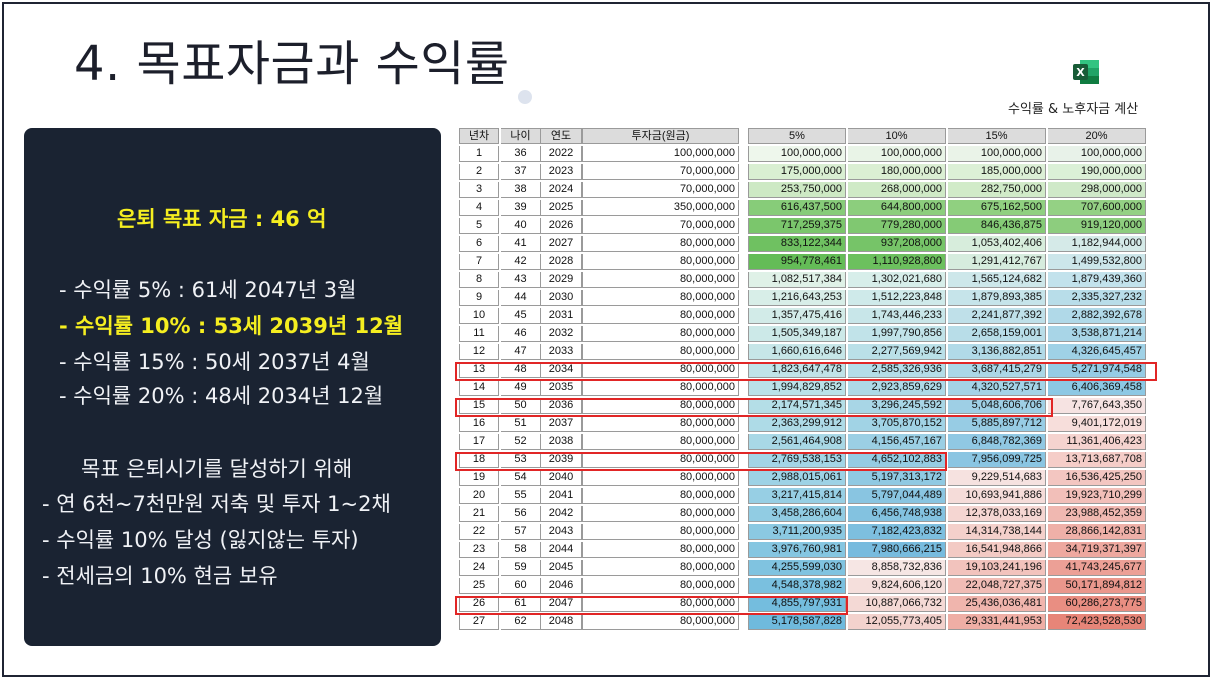 This screenshot has width=1216, height=684. Describe the element at coordinates (521, 298) in the screenshot. I see `table-cell: 44` at that location.